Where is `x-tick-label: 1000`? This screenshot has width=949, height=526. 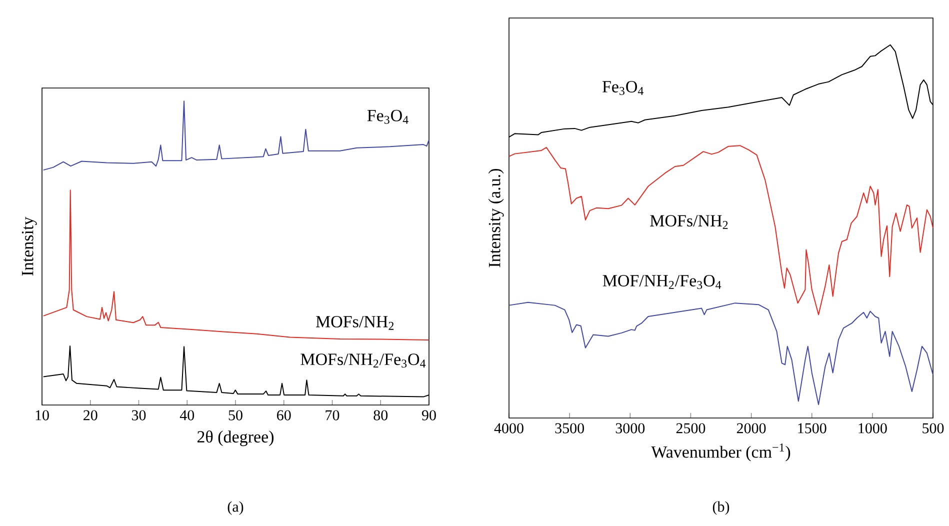 x-tick-label: 1000 is located at coordinates (872, 428).